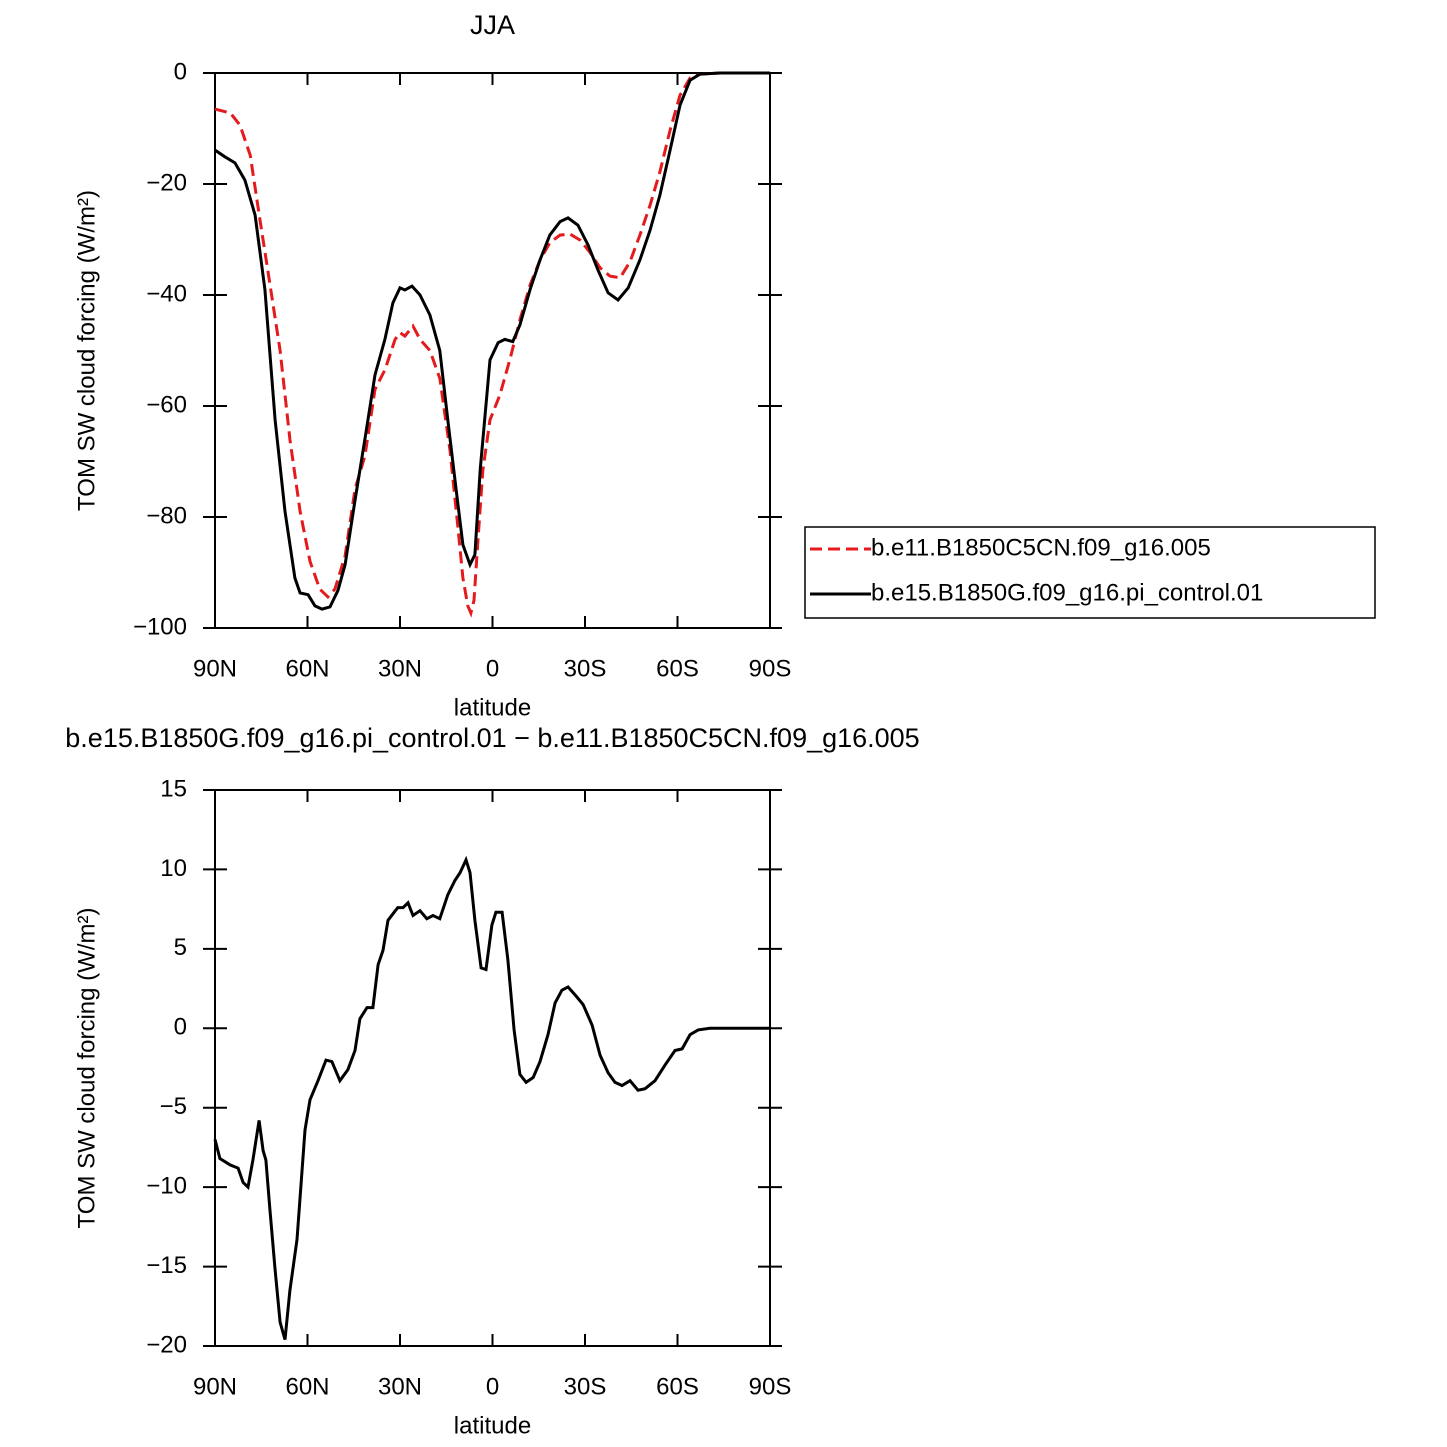 The height and width of the screenshot is (1447, 1447). I want to click on y-tick-label: −15, so click(166, 1265).